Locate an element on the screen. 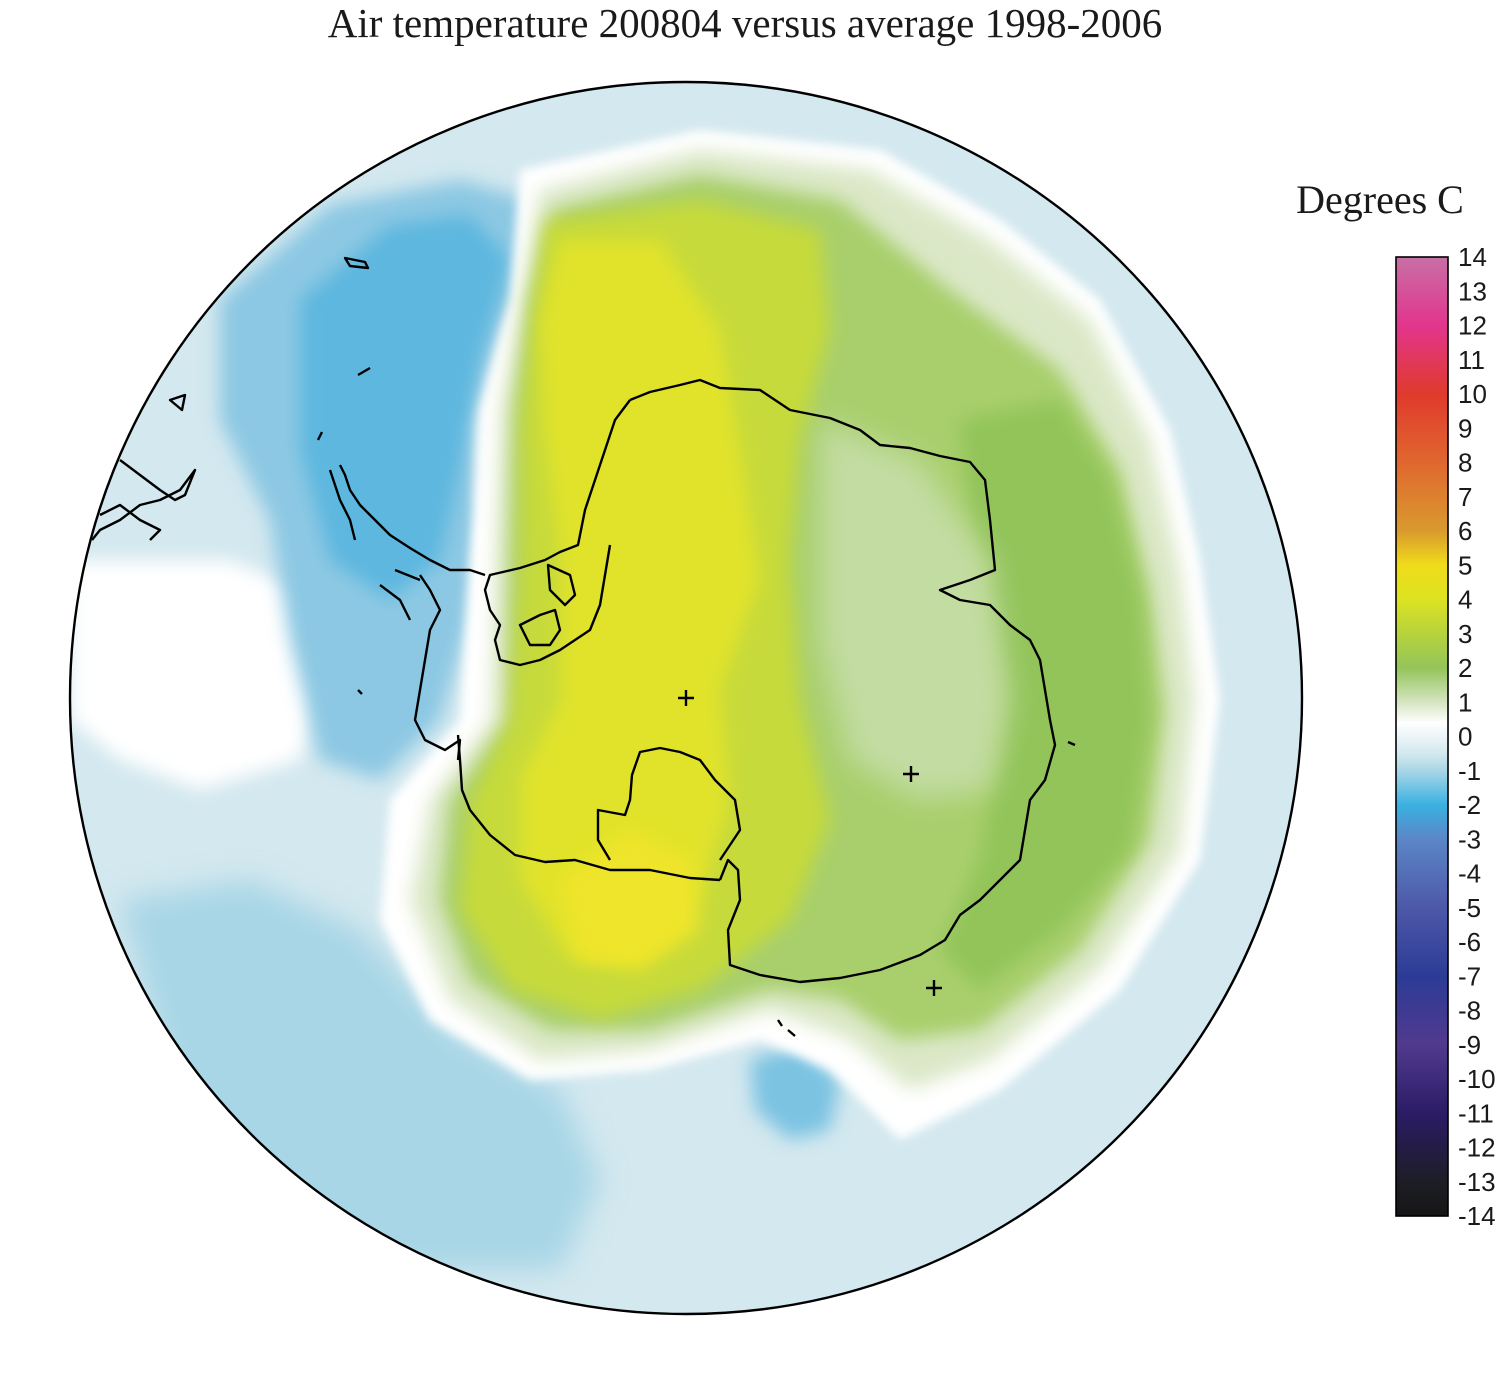  colorbar-tick-label: -11 is located at coordinates (1476, 1113).